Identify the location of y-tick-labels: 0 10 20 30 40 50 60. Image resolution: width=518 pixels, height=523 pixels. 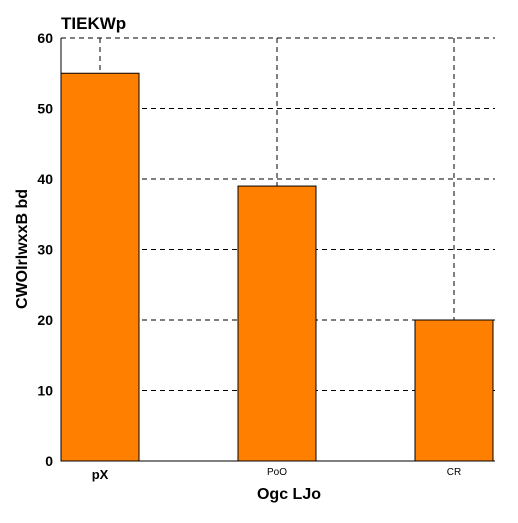
(45, 249).